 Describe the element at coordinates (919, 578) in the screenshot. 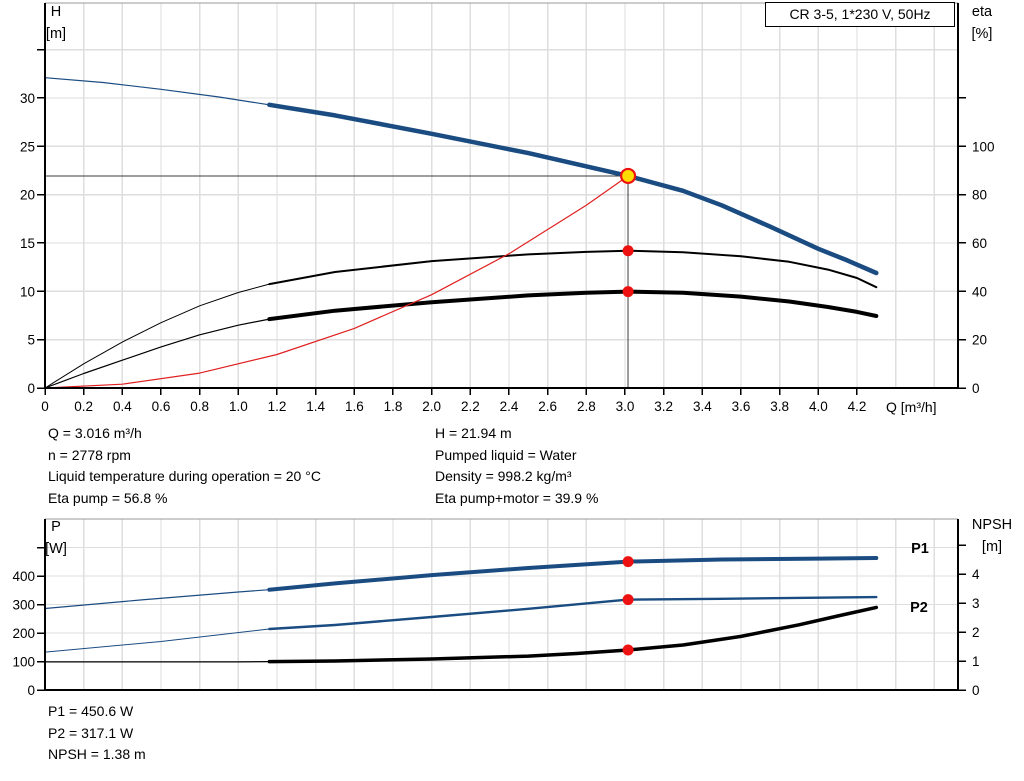

I see `bottom-chart-curve-labels: P1 P2` at that location.